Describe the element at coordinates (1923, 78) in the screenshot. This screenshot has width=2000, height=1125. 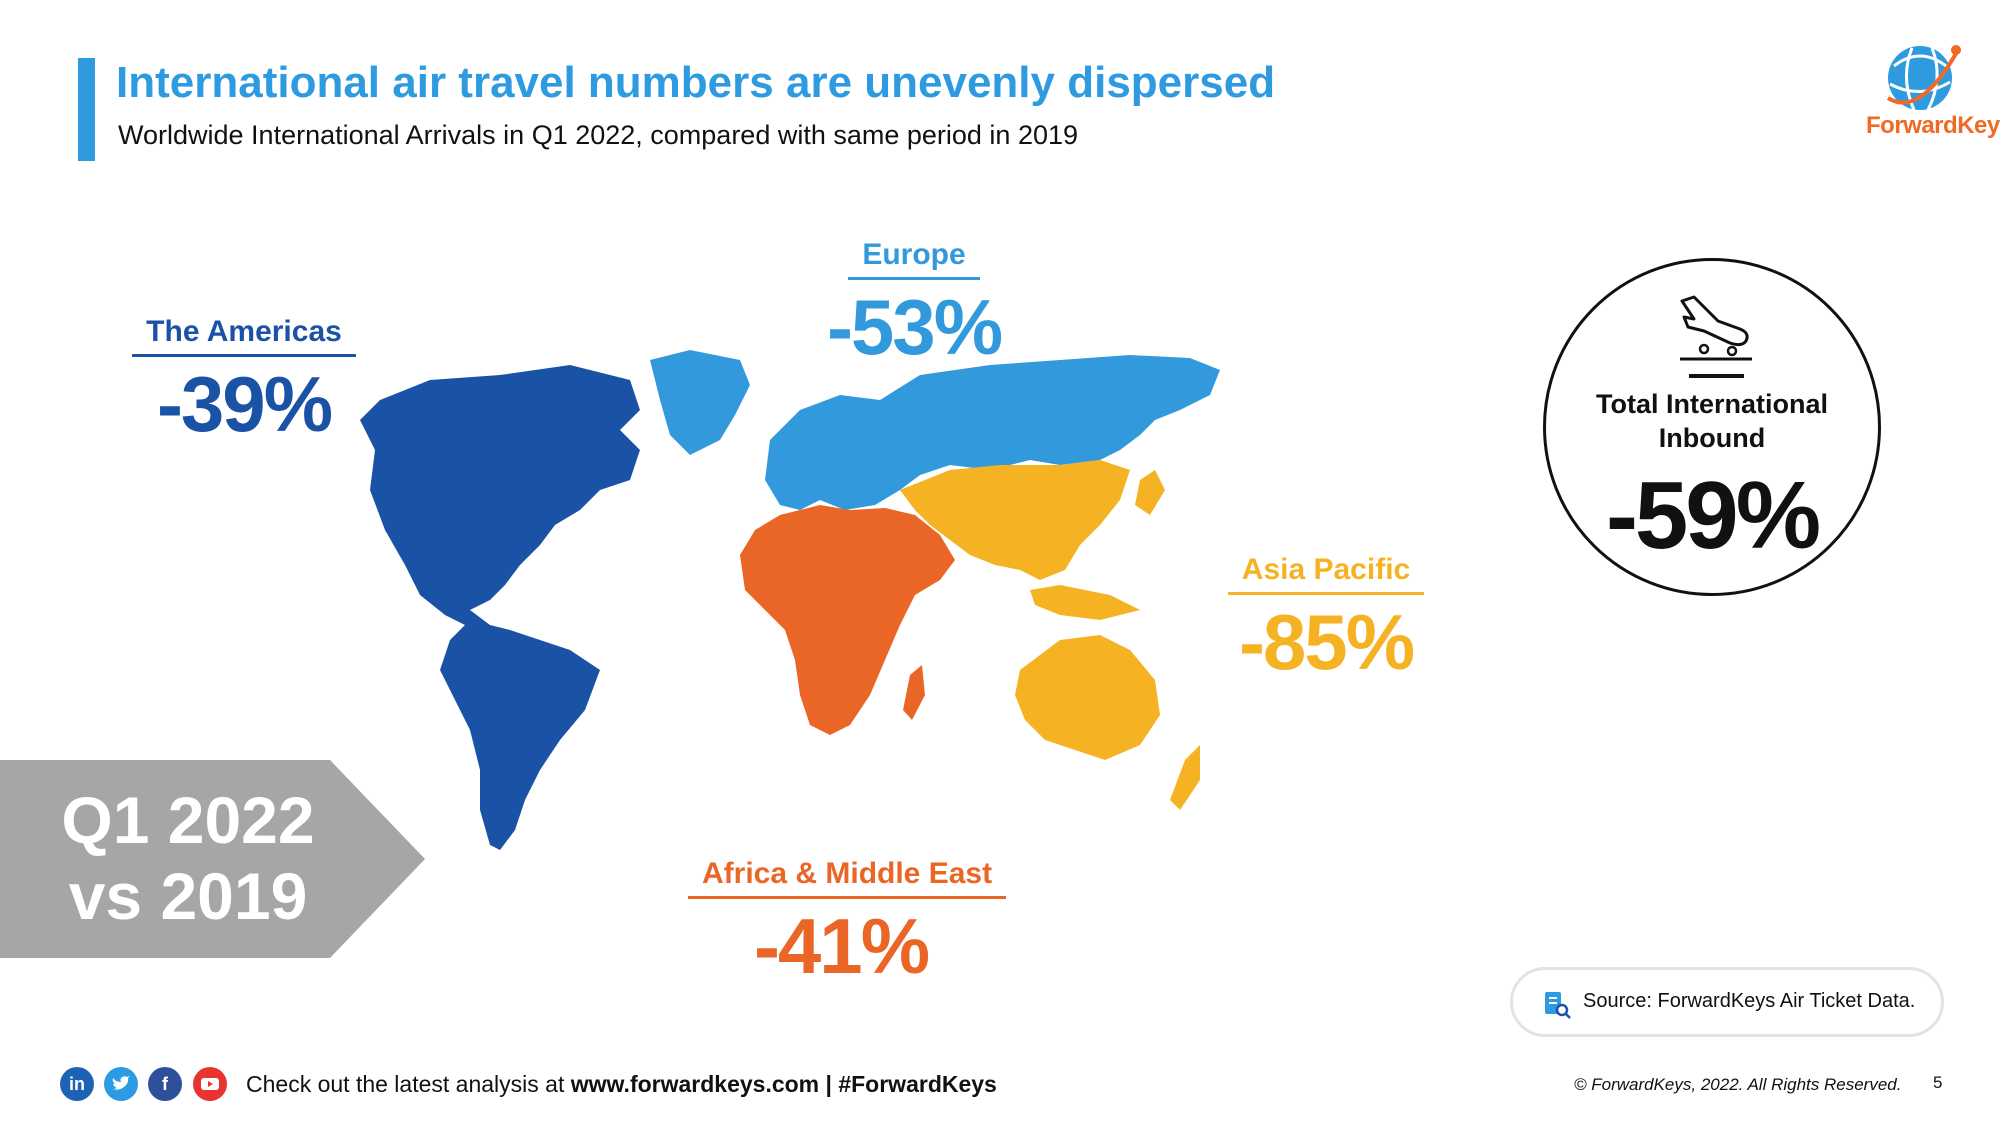
I see `forwardkeys-logo-icon` at that location.